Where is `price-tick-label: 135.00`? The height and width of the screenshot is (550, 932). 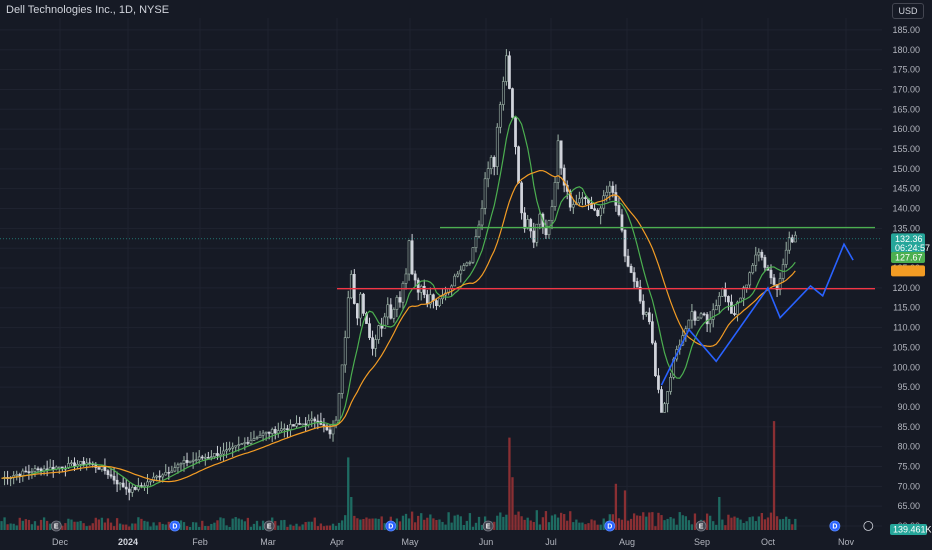
price-tick-label: 135.00 is located at coordinates (906, 228).